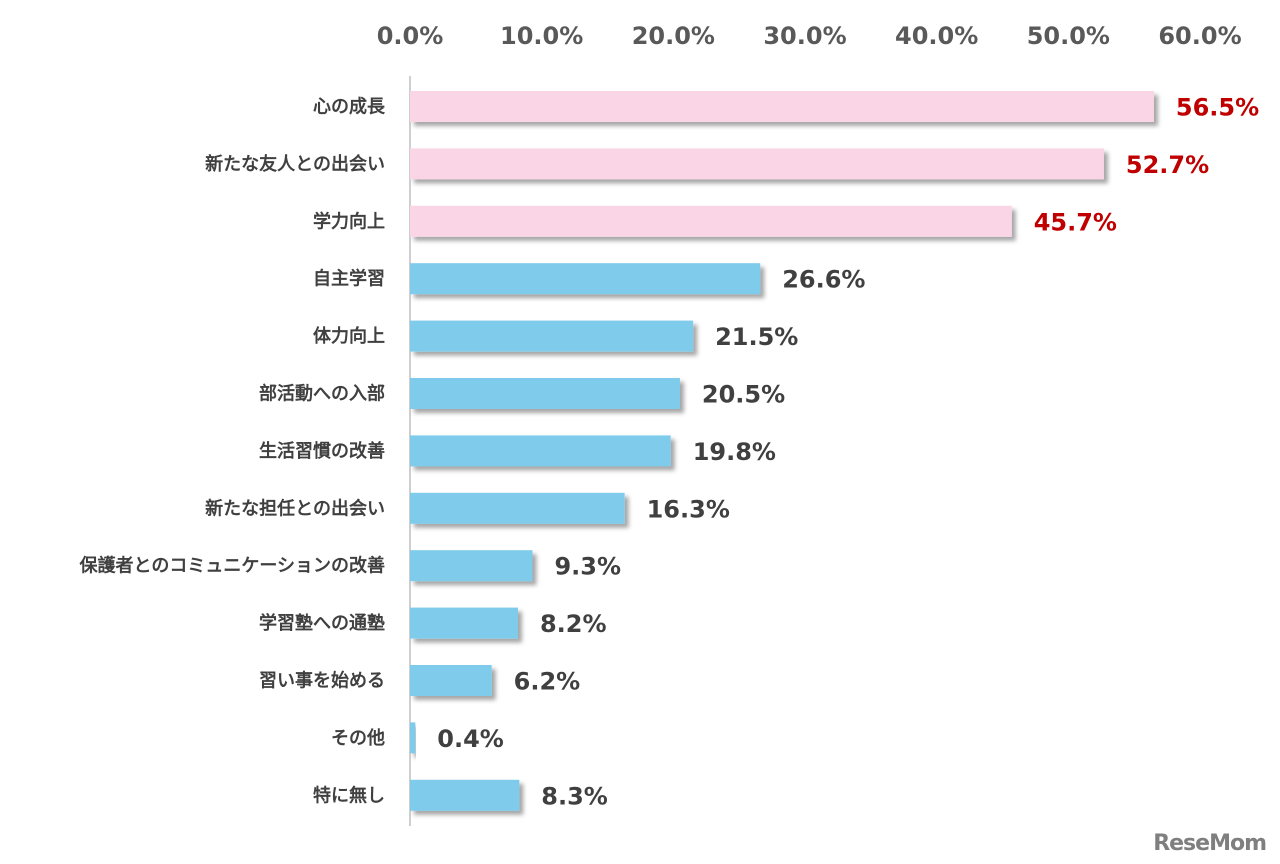 The image size is (1280, 864). I want to click on category-label: 自主学習, so click(349, 279).